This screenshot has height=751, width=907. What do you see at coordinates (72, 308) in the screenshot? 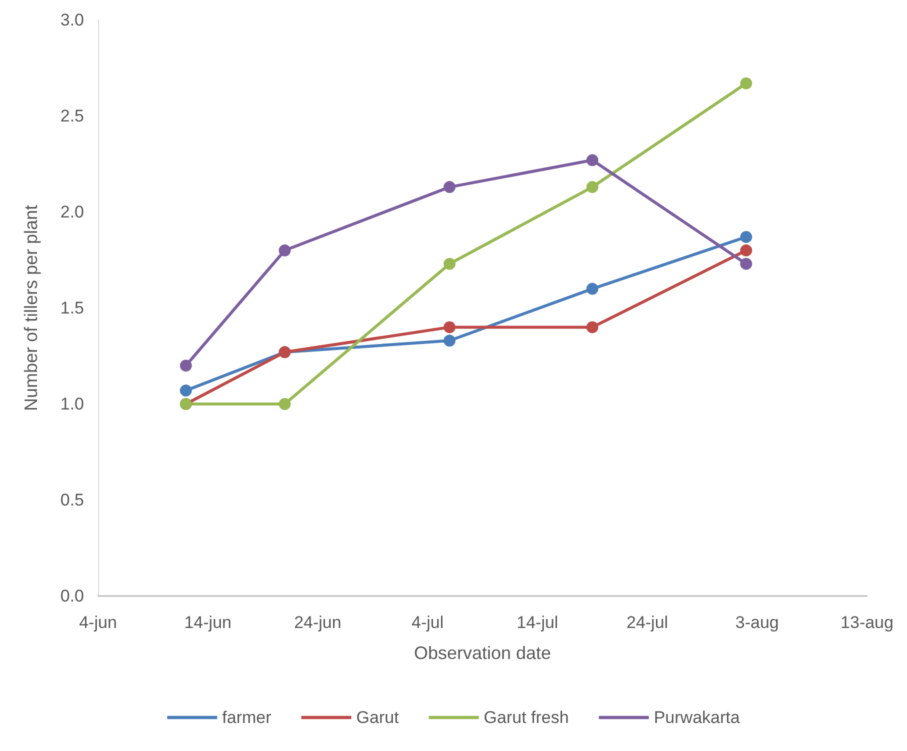
I see `y-tick-label: 1.5` at bounding box center [72, 308].